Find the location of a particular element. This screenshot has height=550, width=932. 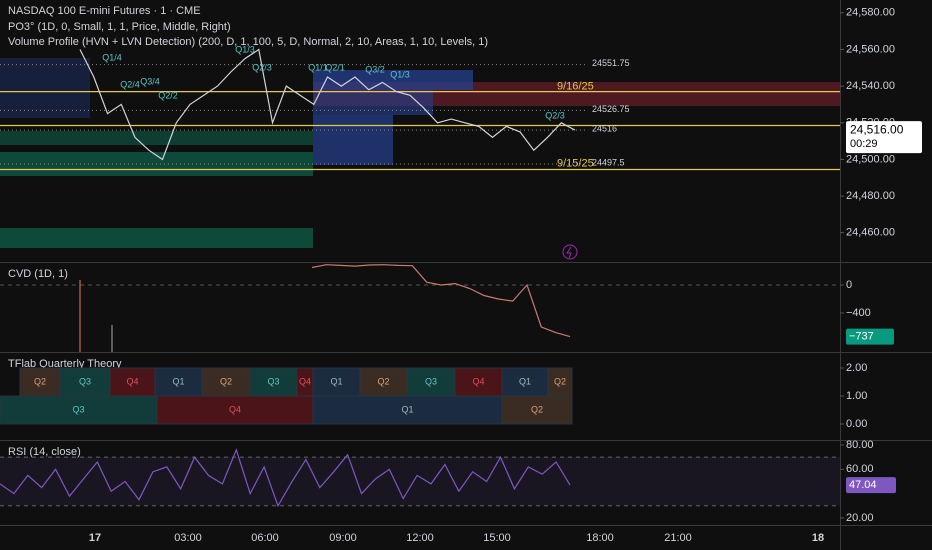

y-tick-label: 24,480.00 is located at coordinates (870, 196).